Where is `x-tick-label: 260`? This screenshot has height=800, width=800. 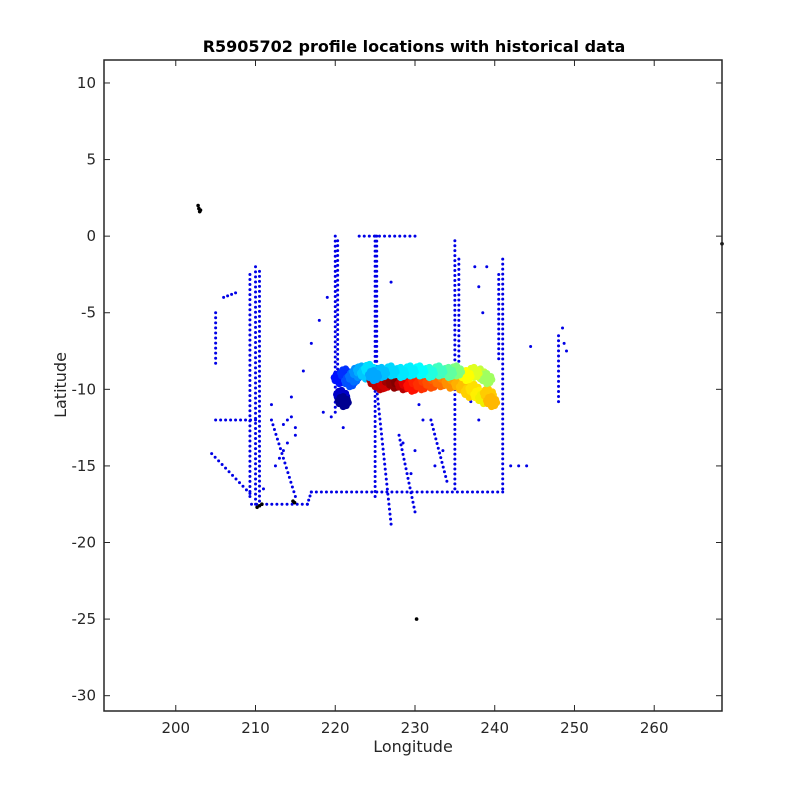 x-tick-label: 260 is located at coordinates (654, 728).